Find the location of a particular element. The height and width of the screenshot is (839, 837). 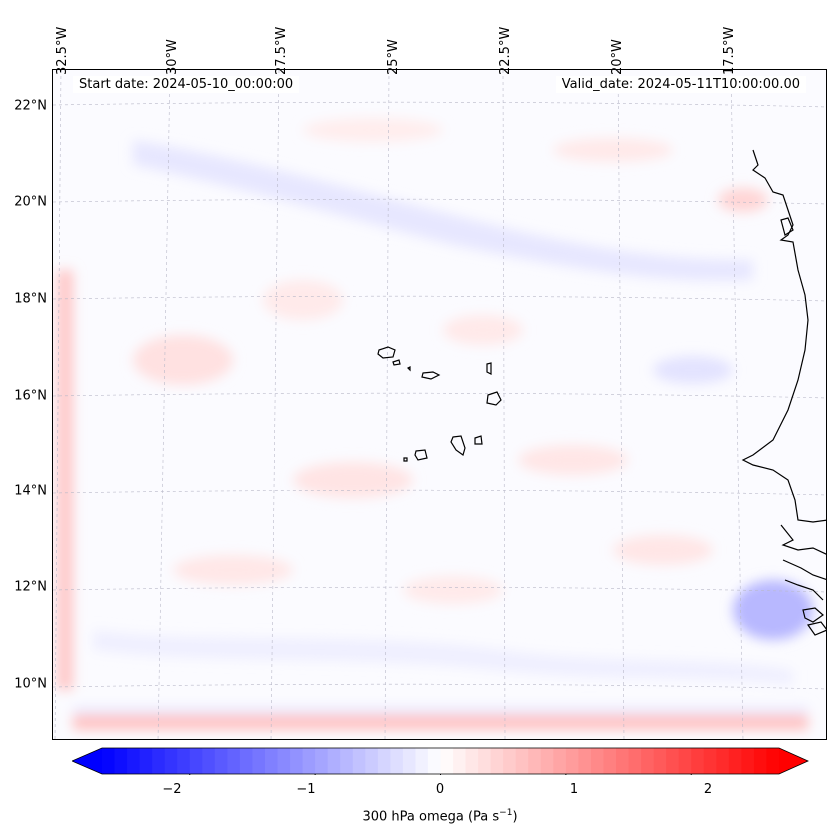

colorbar-tick-label: −2 is located at coordinates (172, 789).